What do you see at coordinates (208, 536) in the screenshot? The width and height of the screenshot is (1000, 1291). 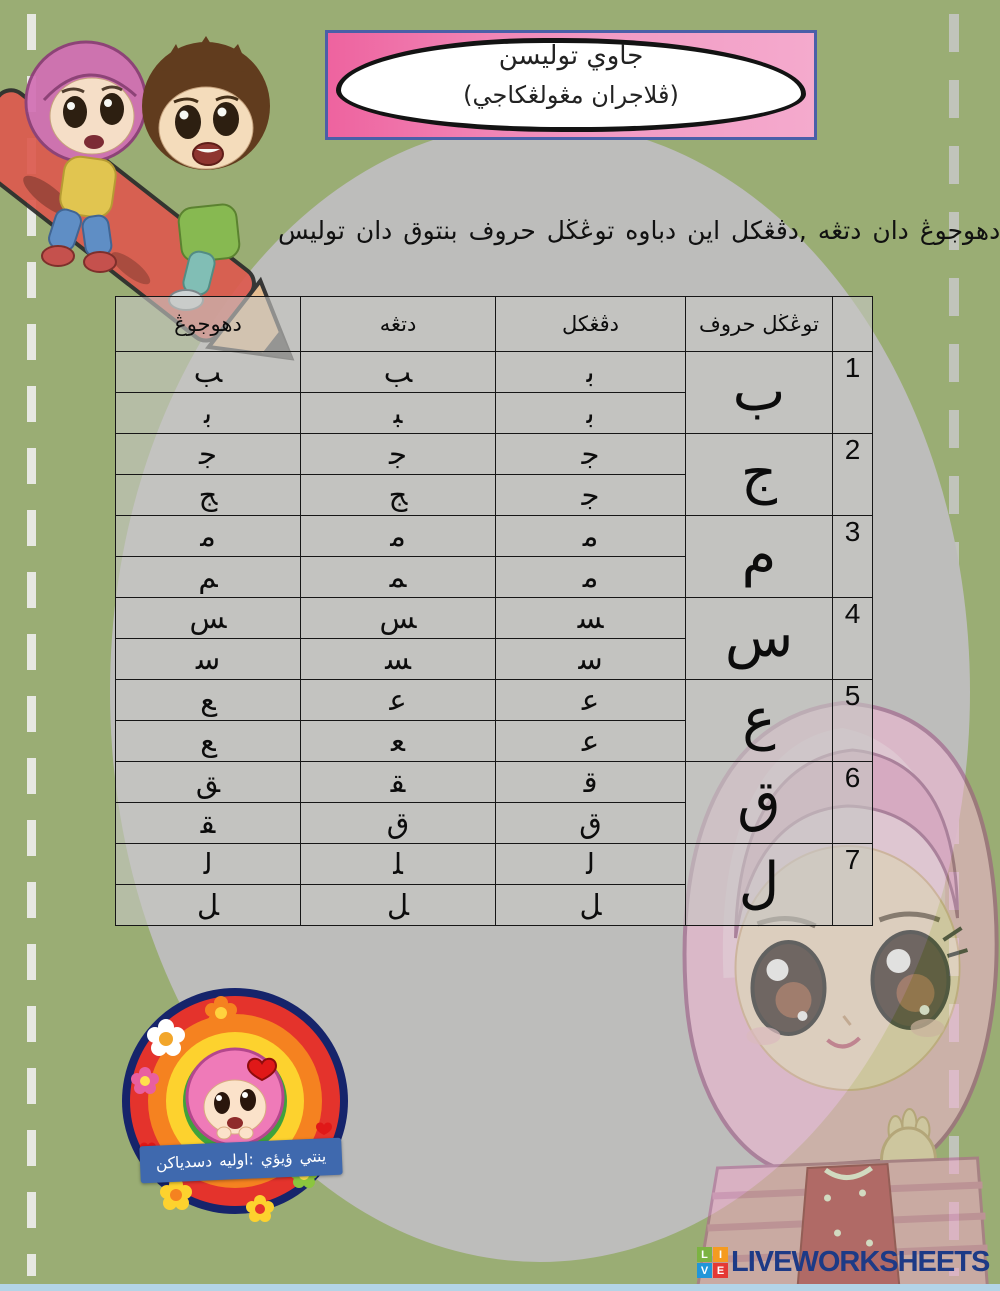 I see `answer-cell-hujung: ﻣ` at bounding box center [208, 536].